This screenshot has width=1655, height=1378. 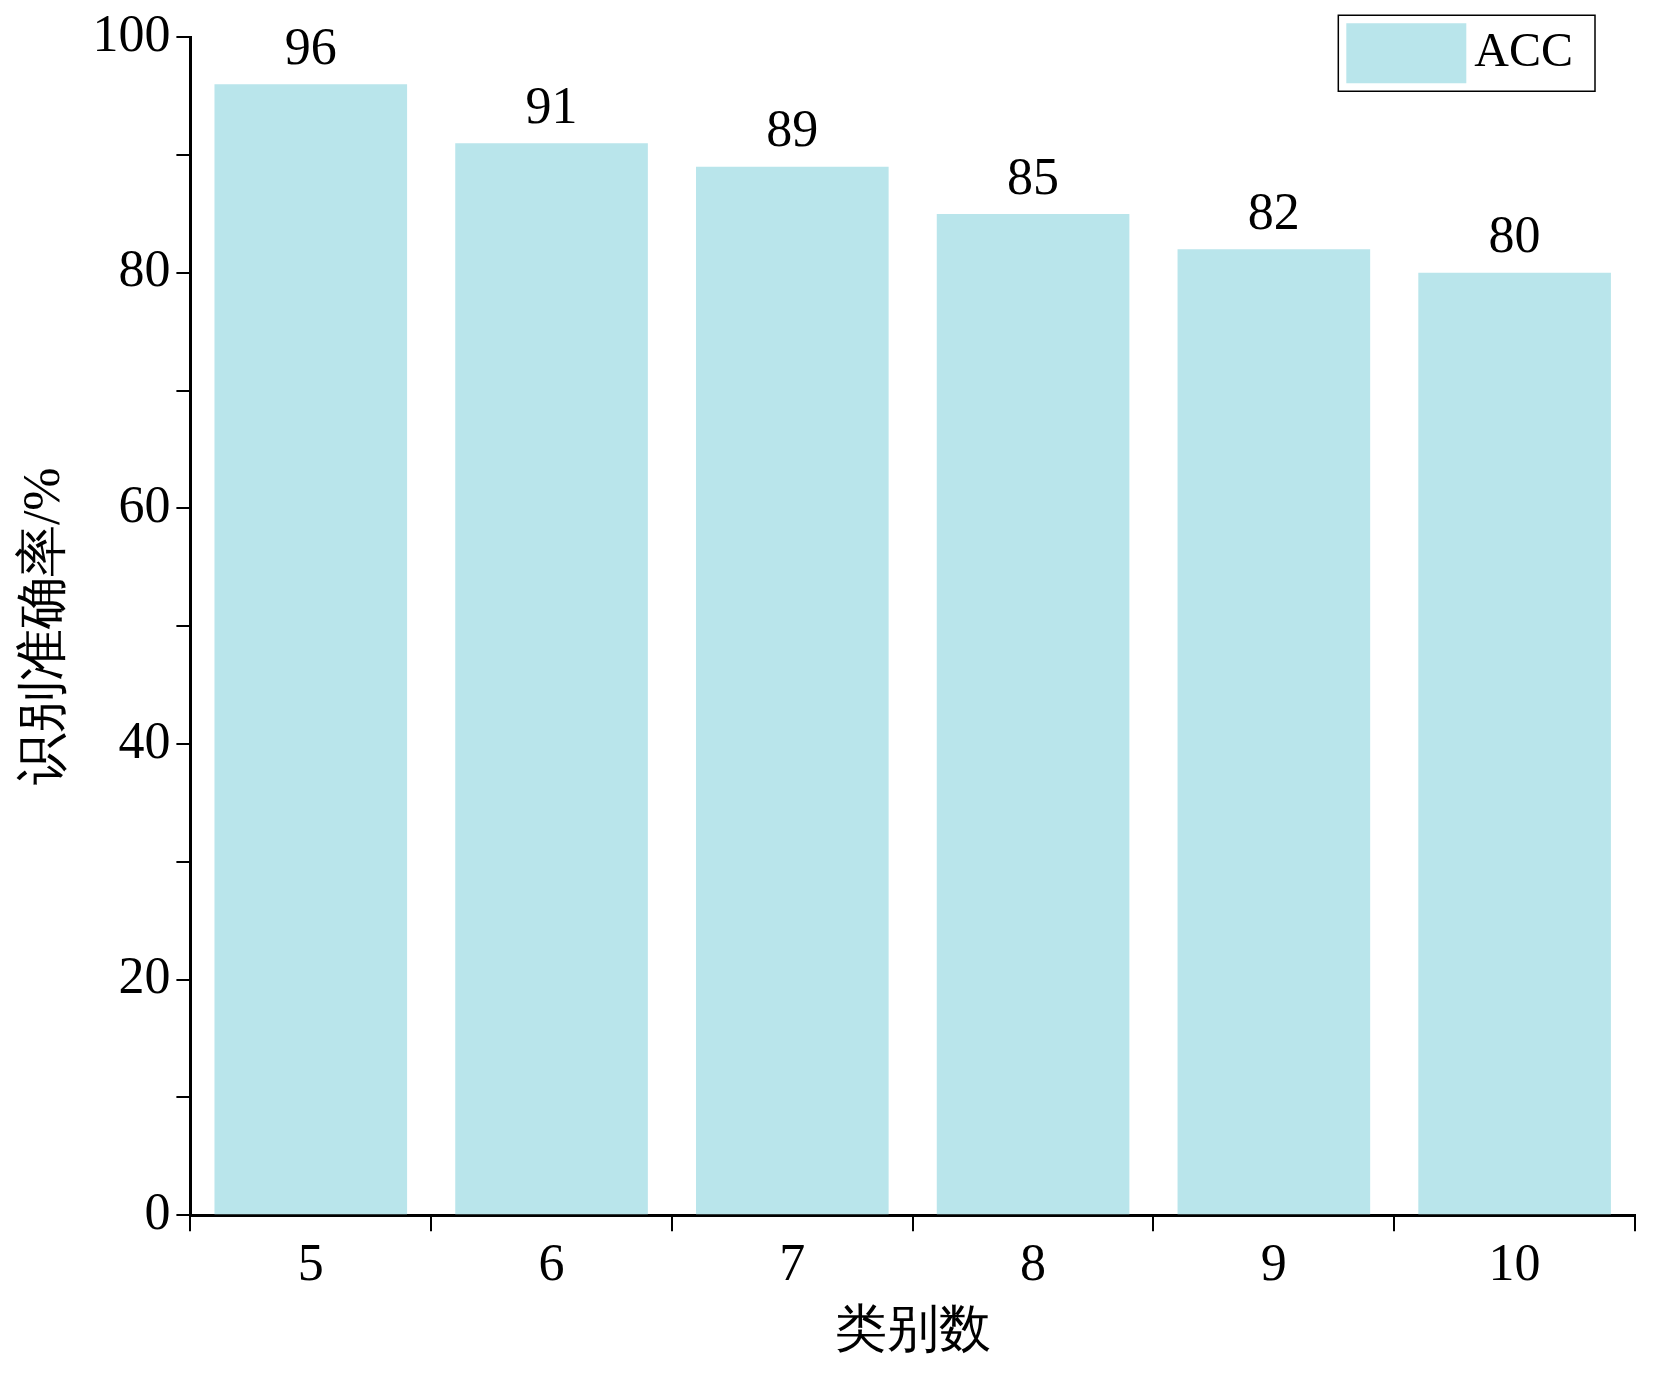 What do you see at coordinates (1273, 1263) in the screenshot?
I see `x-tick-label: 9` at bounding box center [1273, 1263].